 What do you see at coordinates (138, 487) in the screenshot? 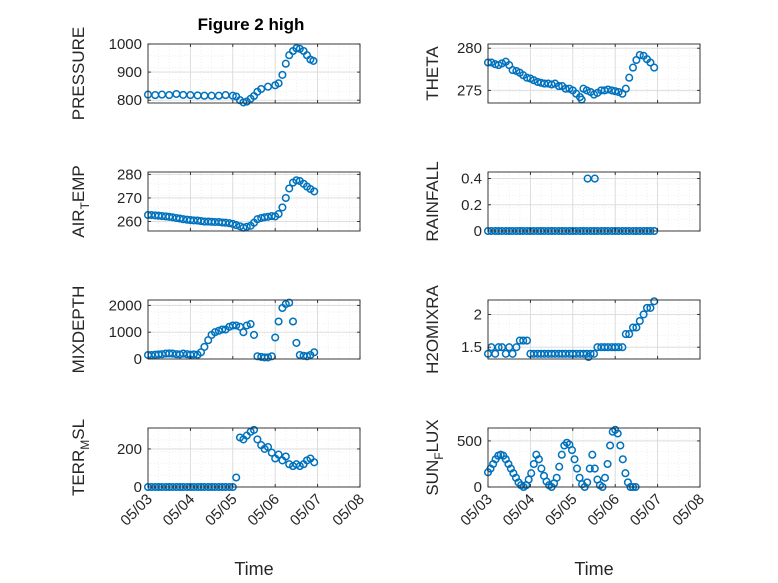
I see `y-tick-label: 0` at bounding box center [138, 487].